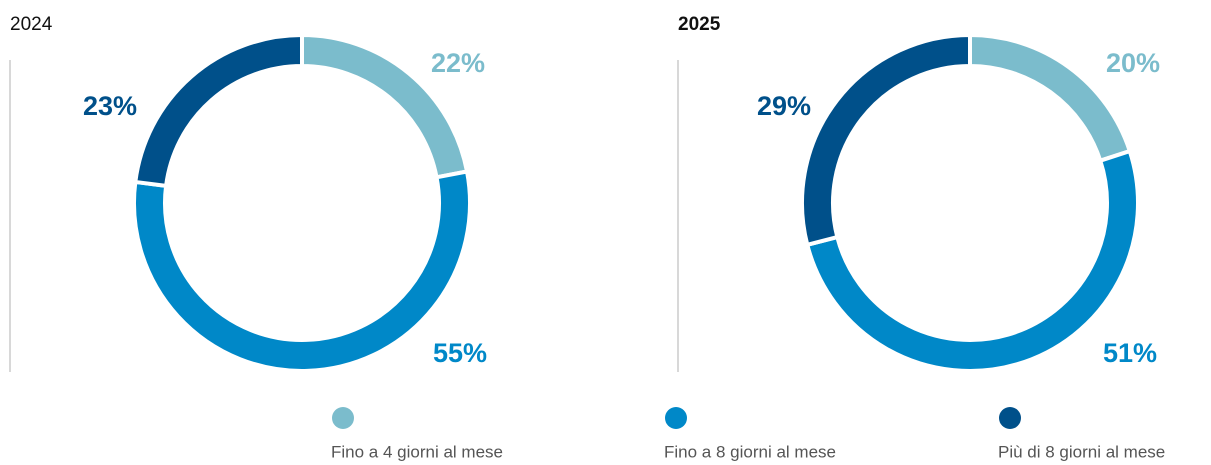 The height and width of the screenshot is (465, 1211). What do you see at coordinates (1130, 353) in the screenshot?
I see `data-label: 51%` at bounding box center [1130, 353].